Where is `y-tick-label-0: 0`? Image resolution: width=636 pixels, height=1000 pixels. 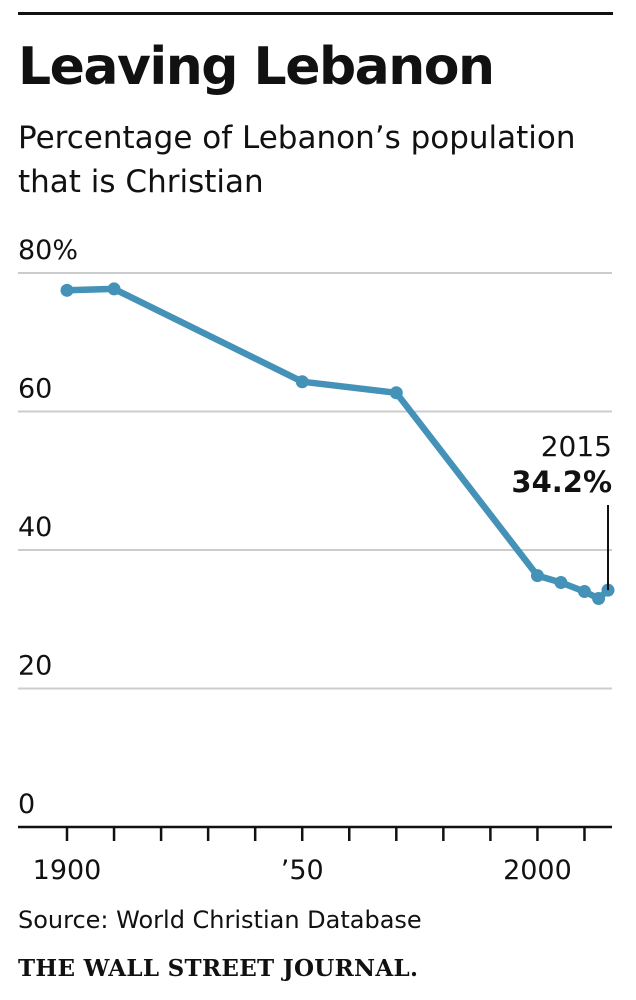
y-tick-label-0: 0 is located at coordinates (26, 804).